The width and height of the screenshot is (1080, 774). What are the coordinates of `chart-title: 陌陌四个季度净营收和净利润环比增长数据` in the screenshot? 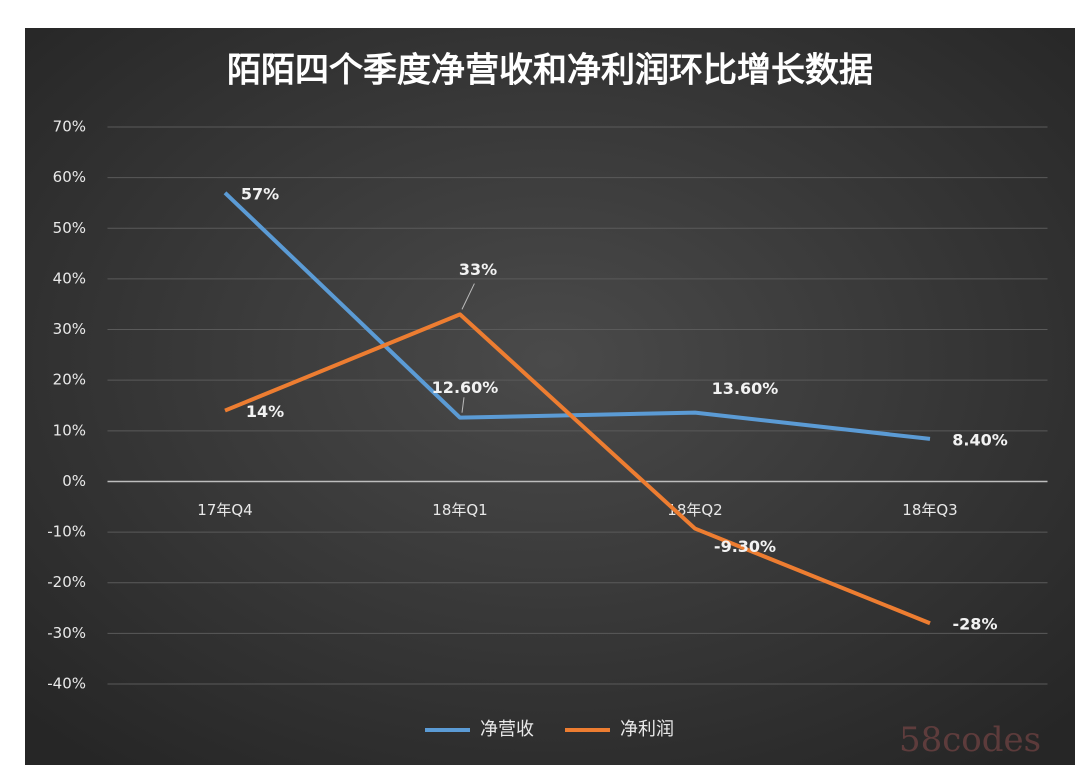 It's located at (550, 71).